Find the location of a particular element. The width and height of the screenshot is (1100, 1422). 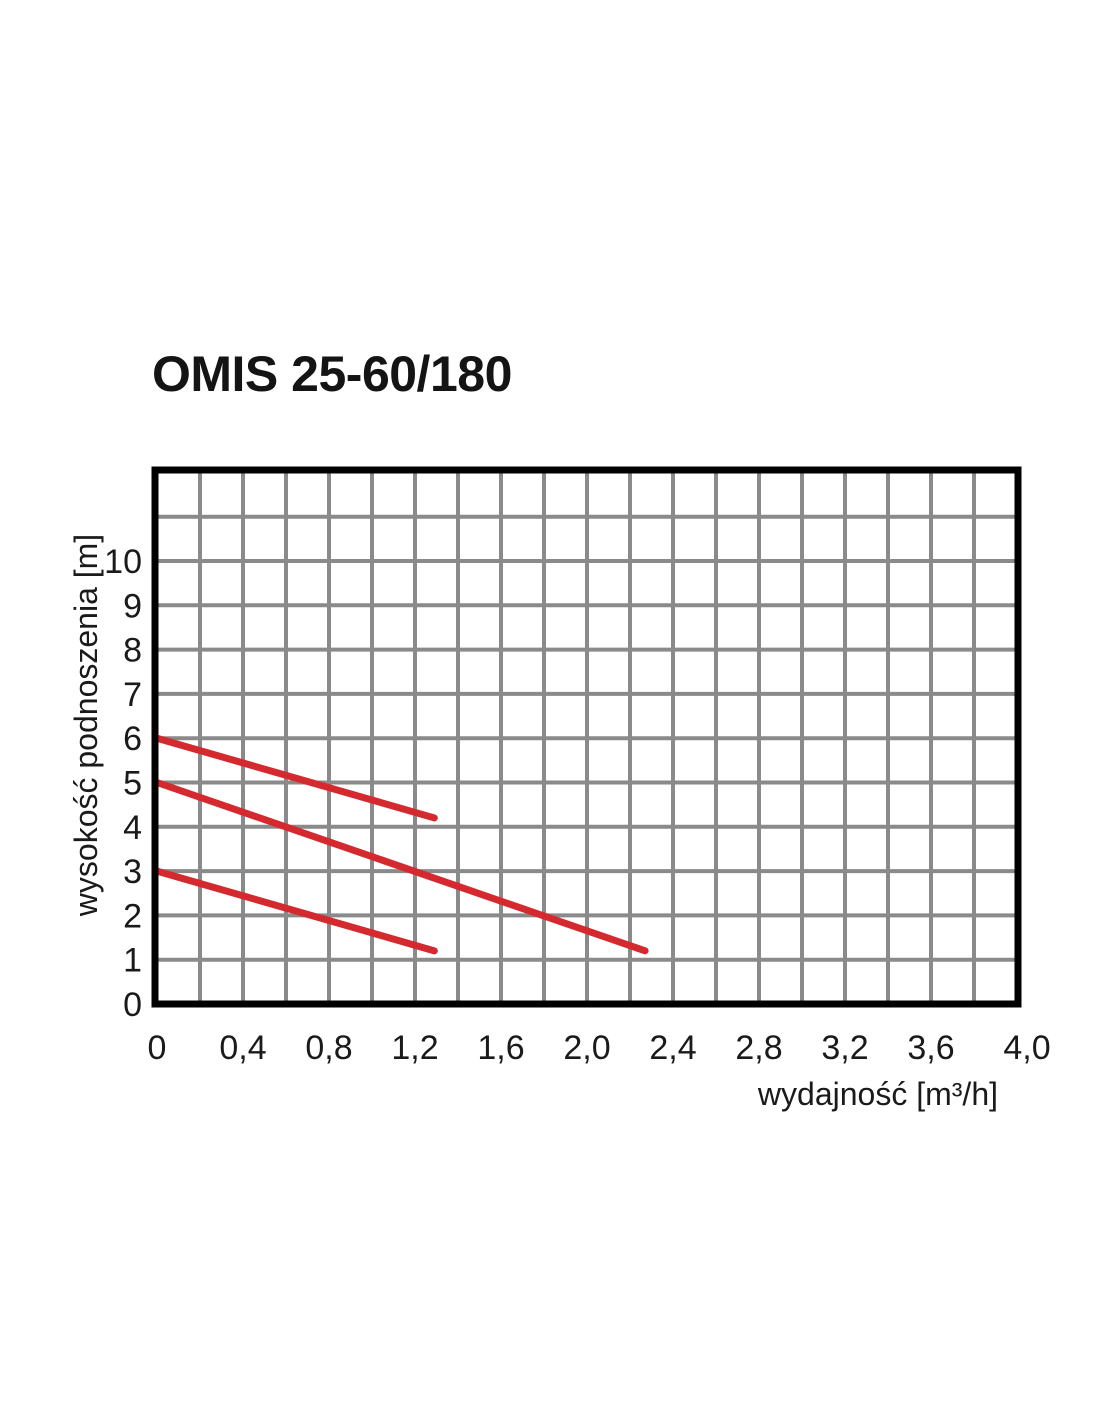

x-axis-title: wydajność [m³/h] is located at coordinates (877, 1094).